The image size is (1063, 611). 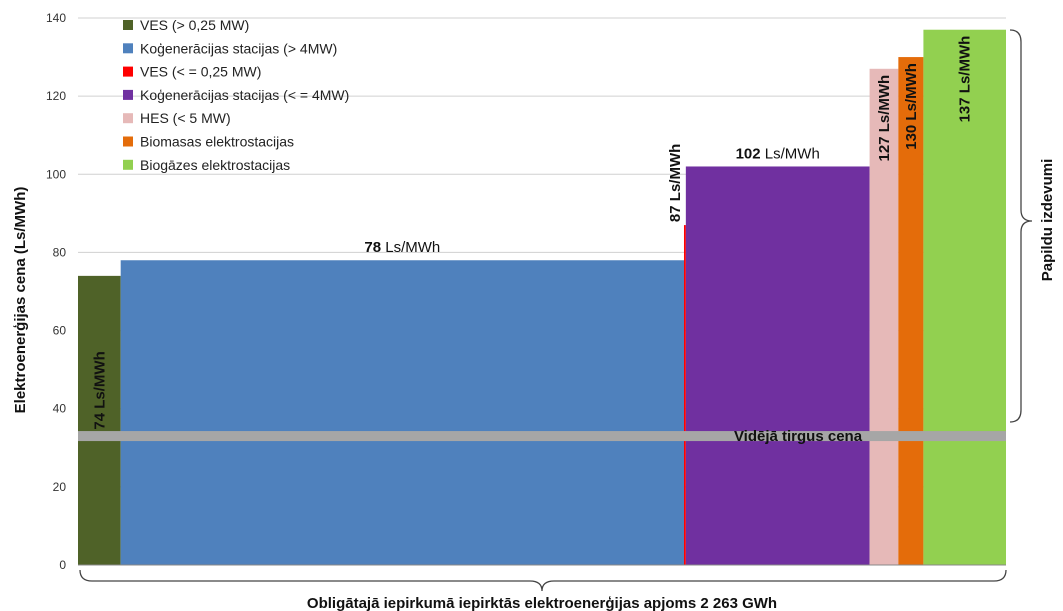 What do you see at coordinates (911, 137) in the screenshot?
I see `bar-label-value: 130` at bounding box center [911, 137].